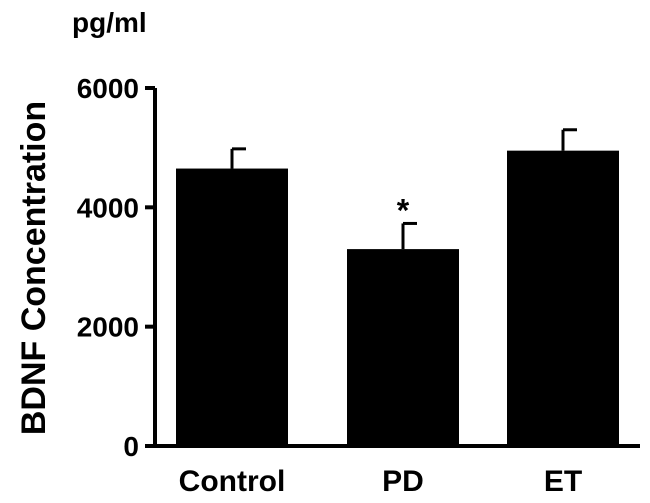 The image size is (650, 503). What do you see at coordinates (563, 481) in the screenshot?
I see `x-tick-label-et: ET` at bounding box center [563, 481].